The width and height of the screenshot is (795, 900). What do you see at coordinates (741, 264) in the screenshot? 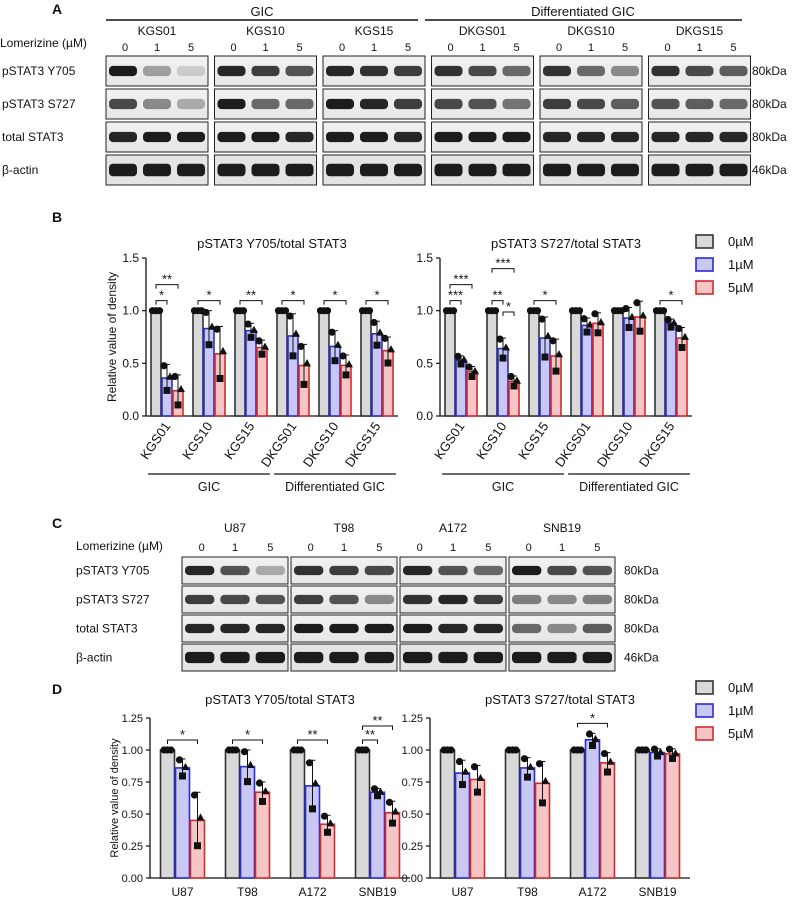
I see `legend-label: 1µM` at bounding box center [741, 264].